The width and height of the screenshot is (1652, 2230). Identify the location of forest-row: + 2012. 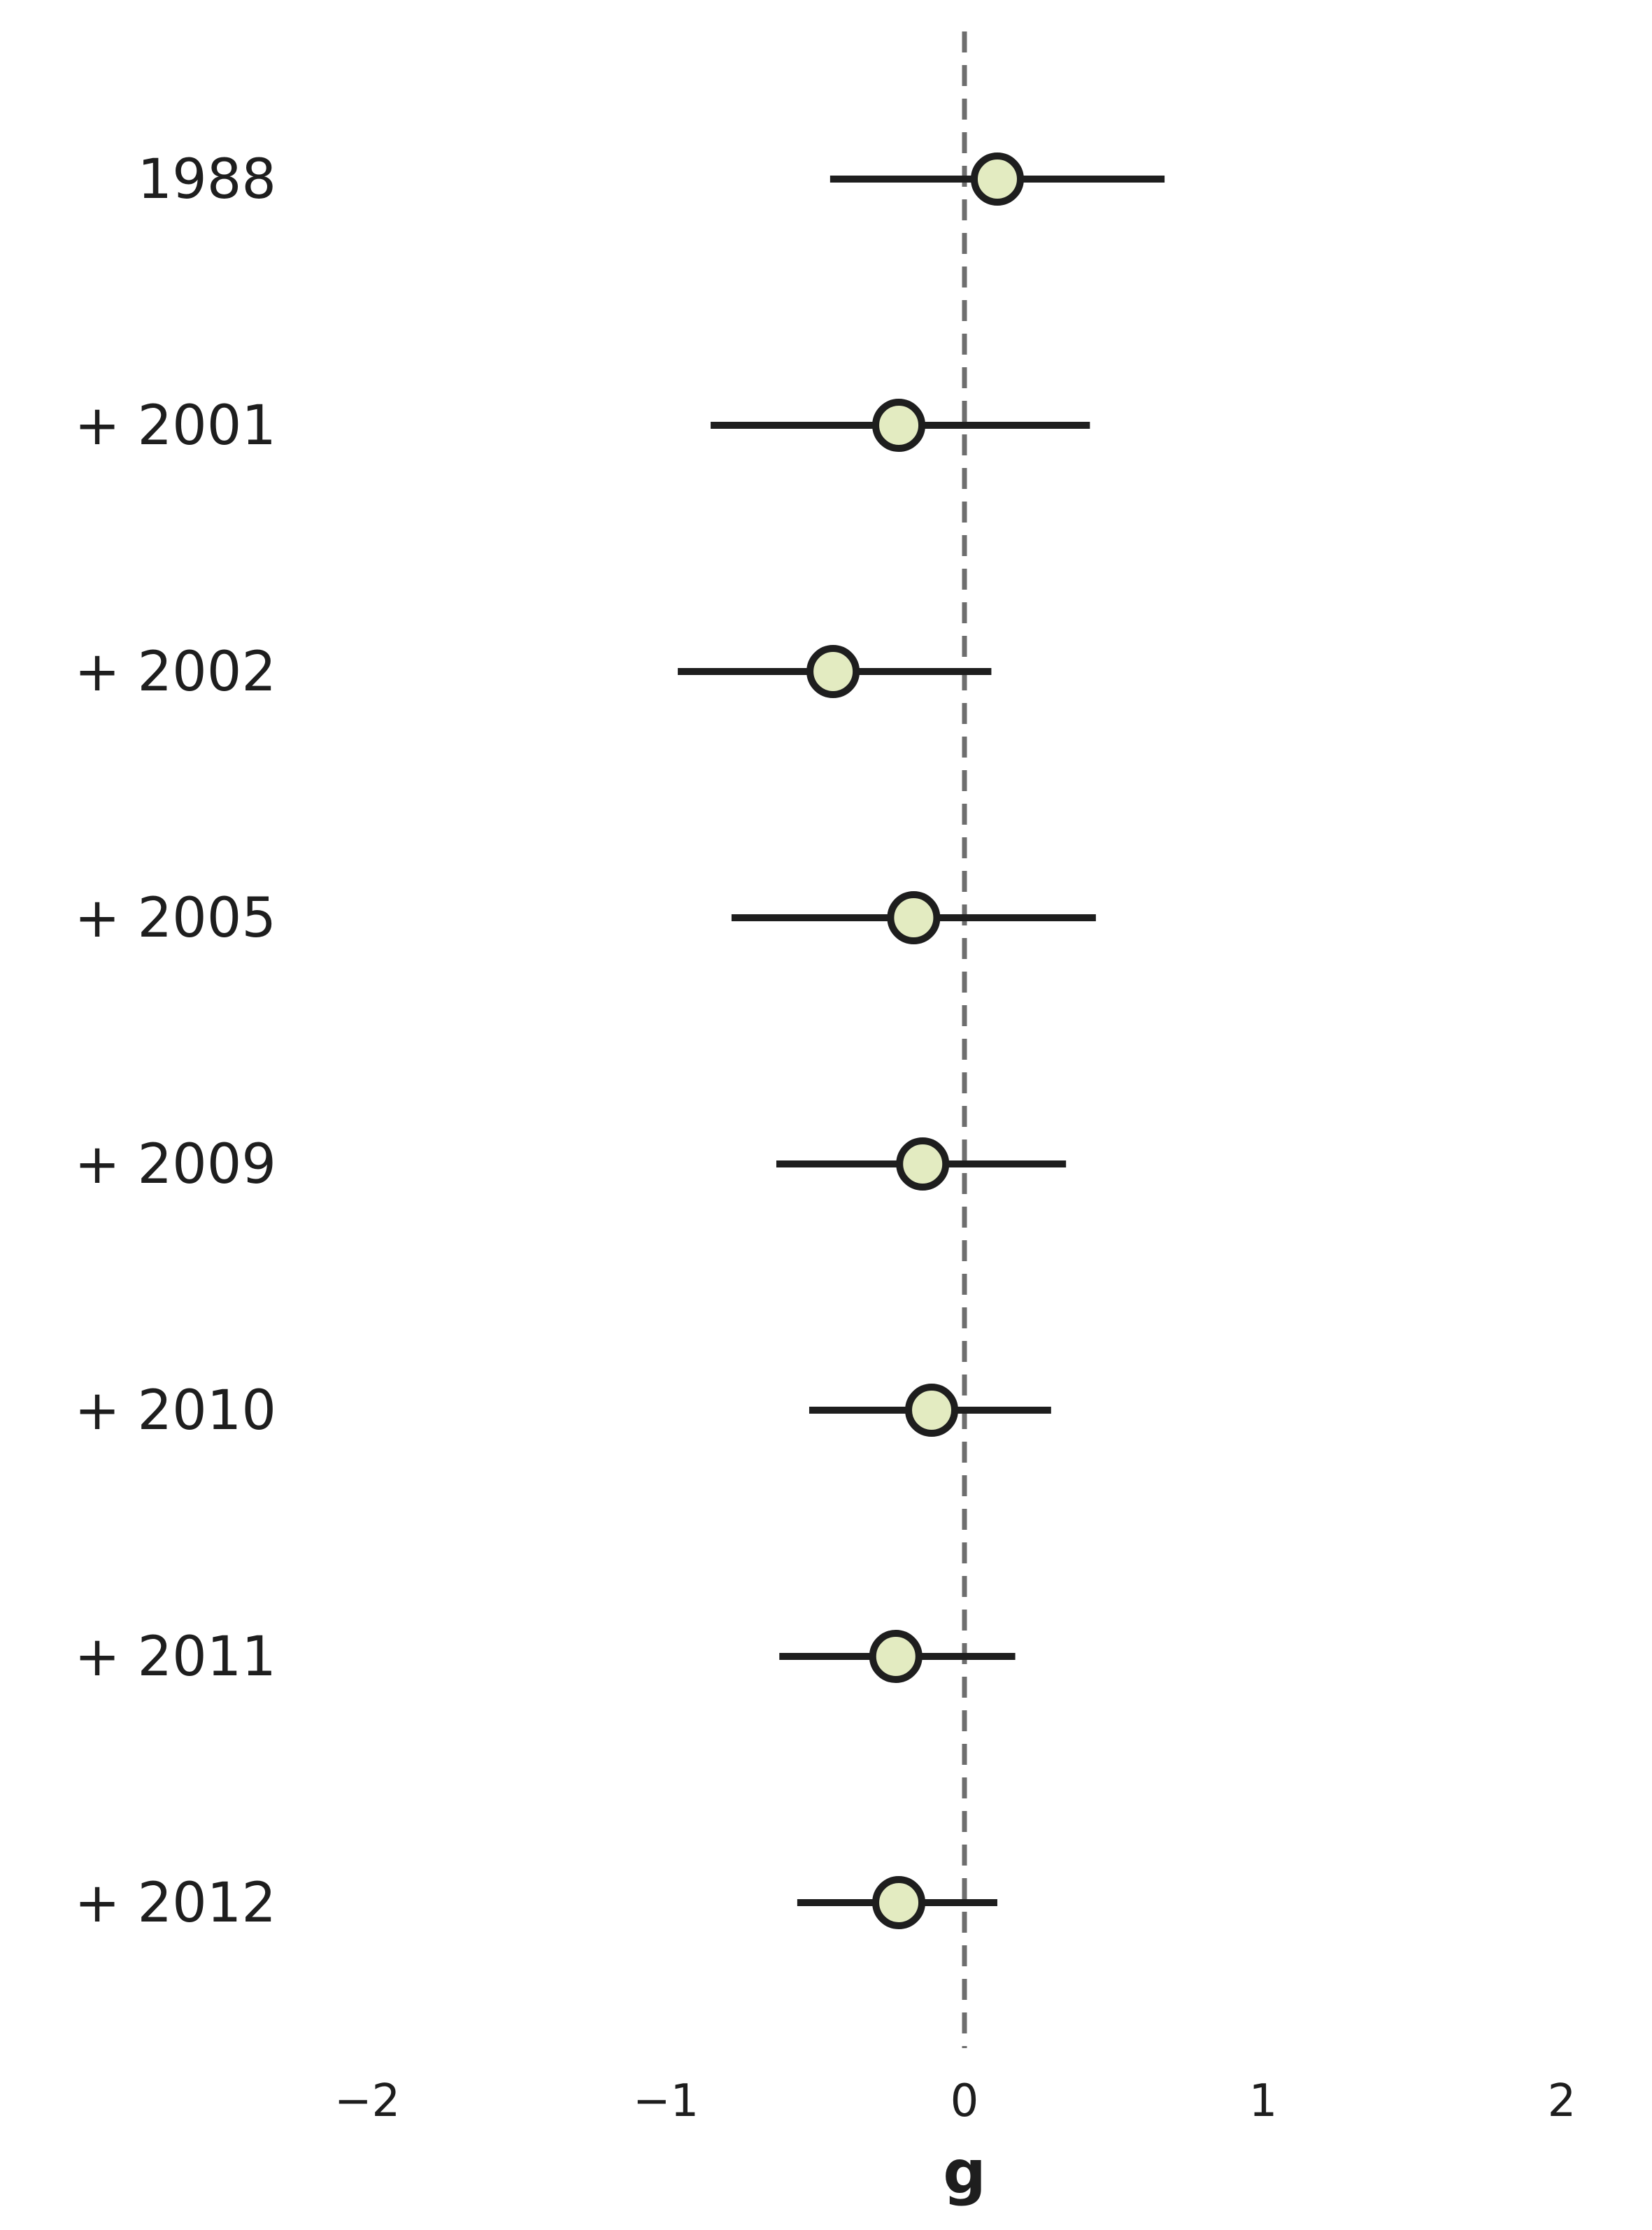
(535, 1904).